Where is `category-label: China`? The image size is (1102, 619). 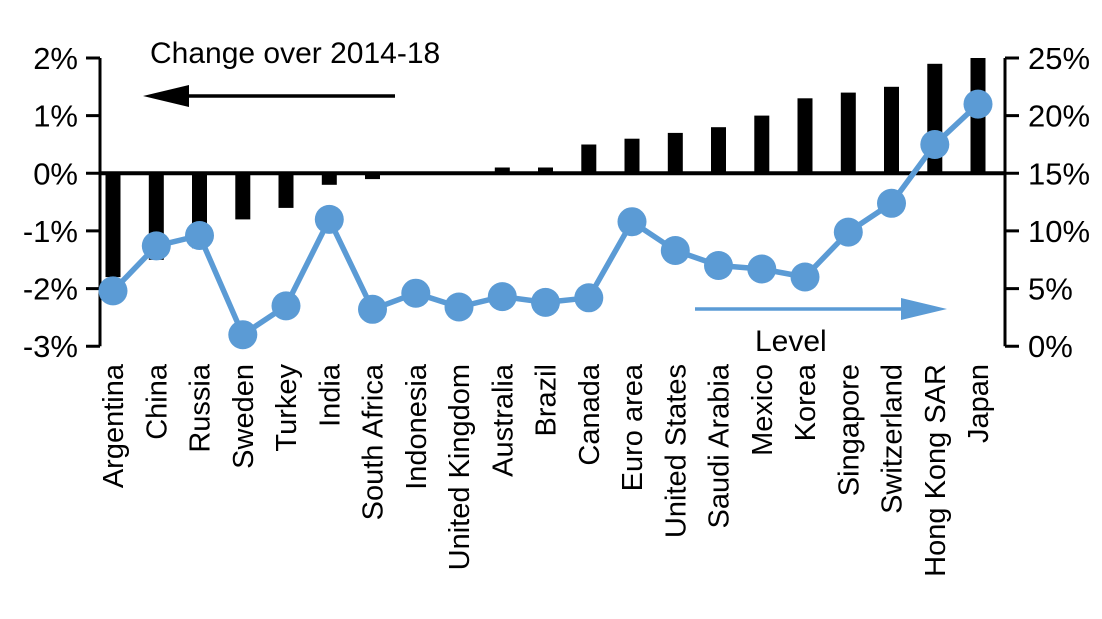
category-label: China is located at coordinates (157, 401).